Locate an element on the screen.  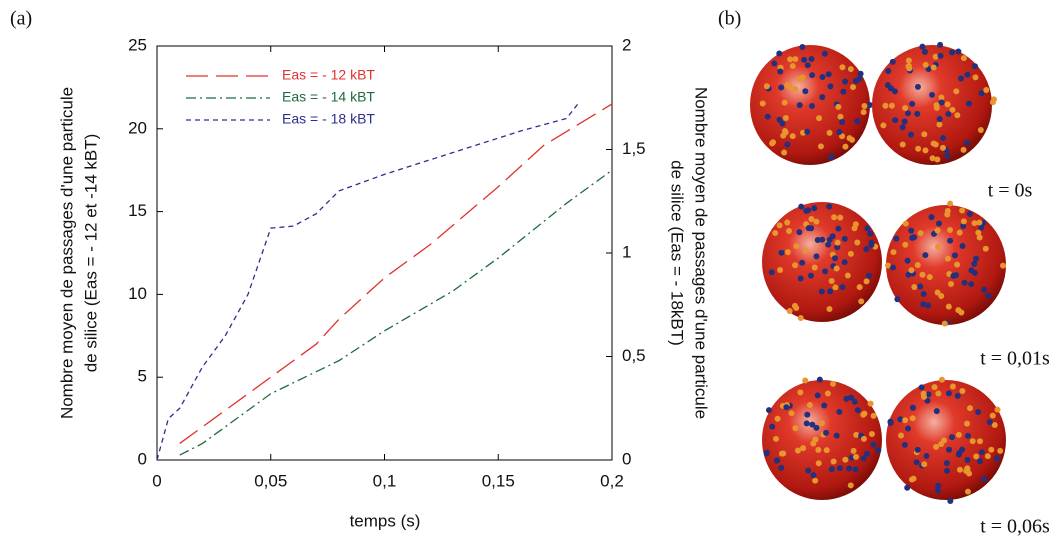
x-axis-label: temps (s) is located at coordinates (385, 520).